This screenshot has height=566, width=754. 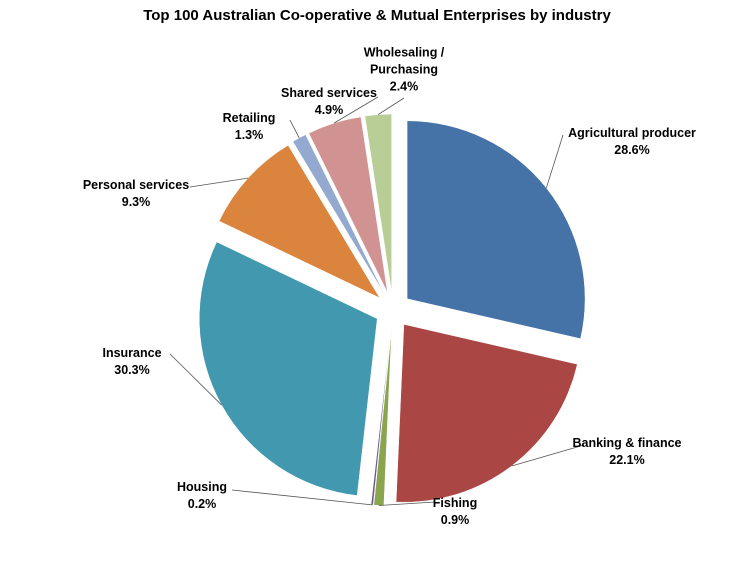 I want to click on category-label: Housing, so click(x=202, y=487).